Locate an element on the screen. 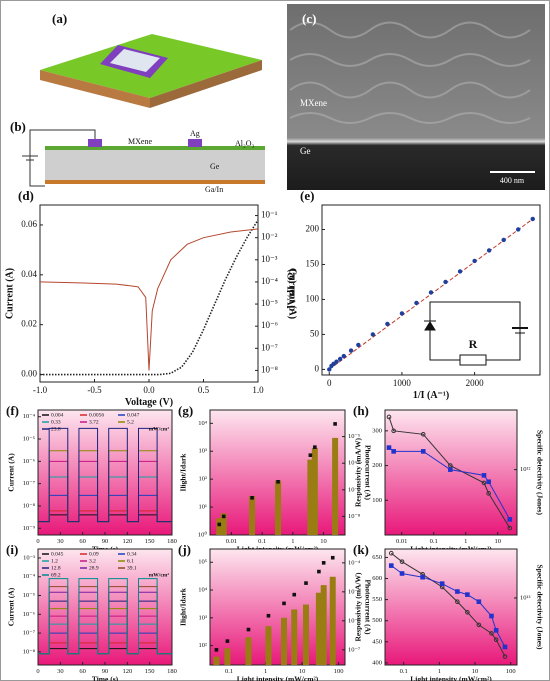  legend-label: 6.1 is located at coordinates (130, 561).